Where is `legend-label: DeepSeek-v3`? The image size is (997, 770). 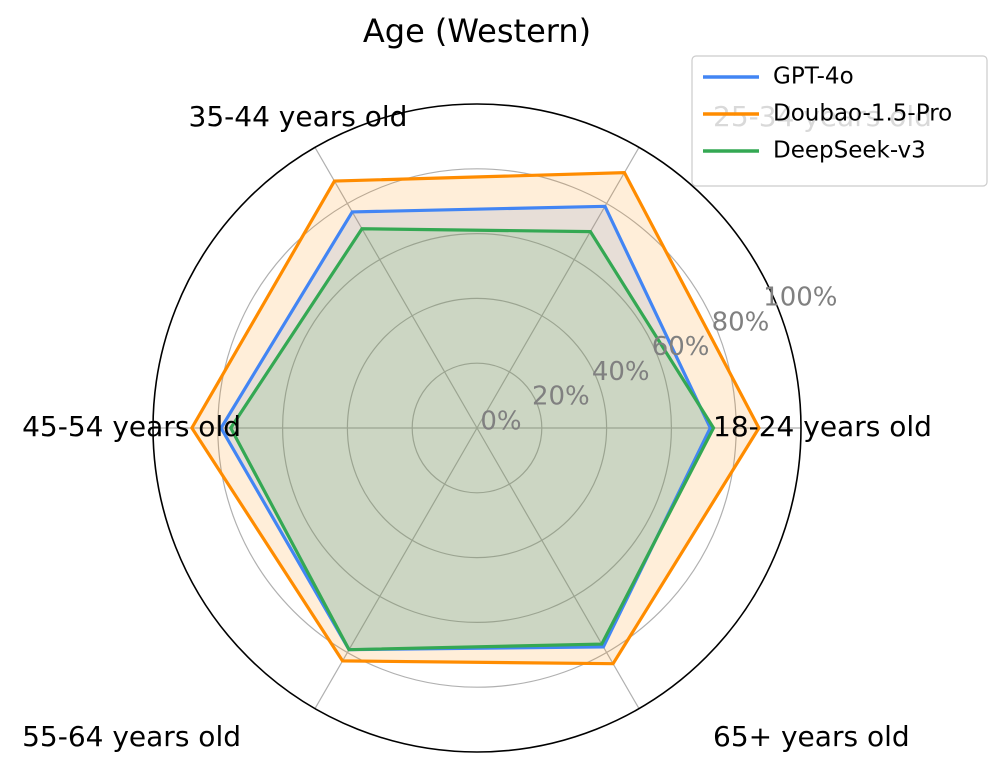 legend-label: DeepSeek-v3 is located at coordinates (849, 151).